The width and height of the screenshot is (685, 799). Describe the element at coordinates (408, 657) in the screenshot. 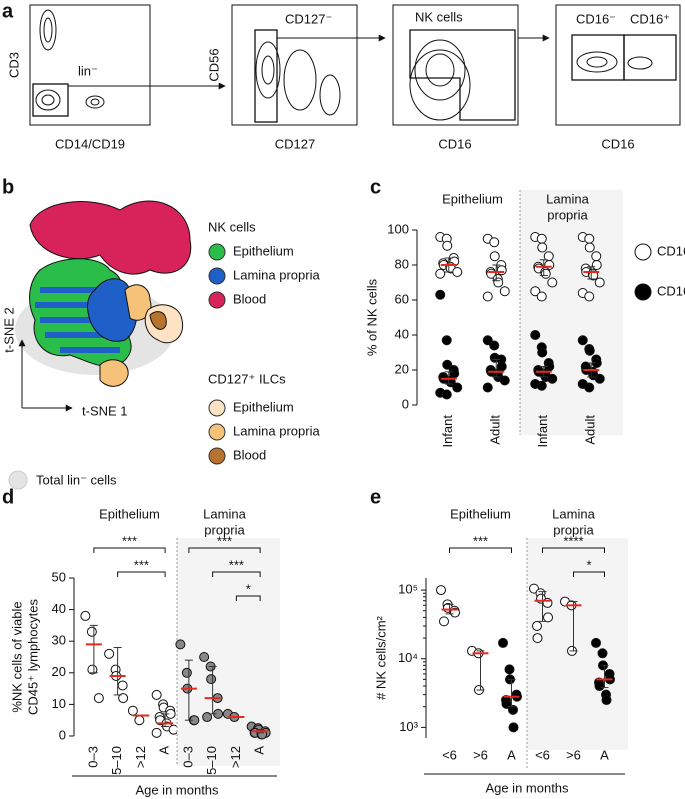

I see `y-tick-label: 10⁴` at that location.